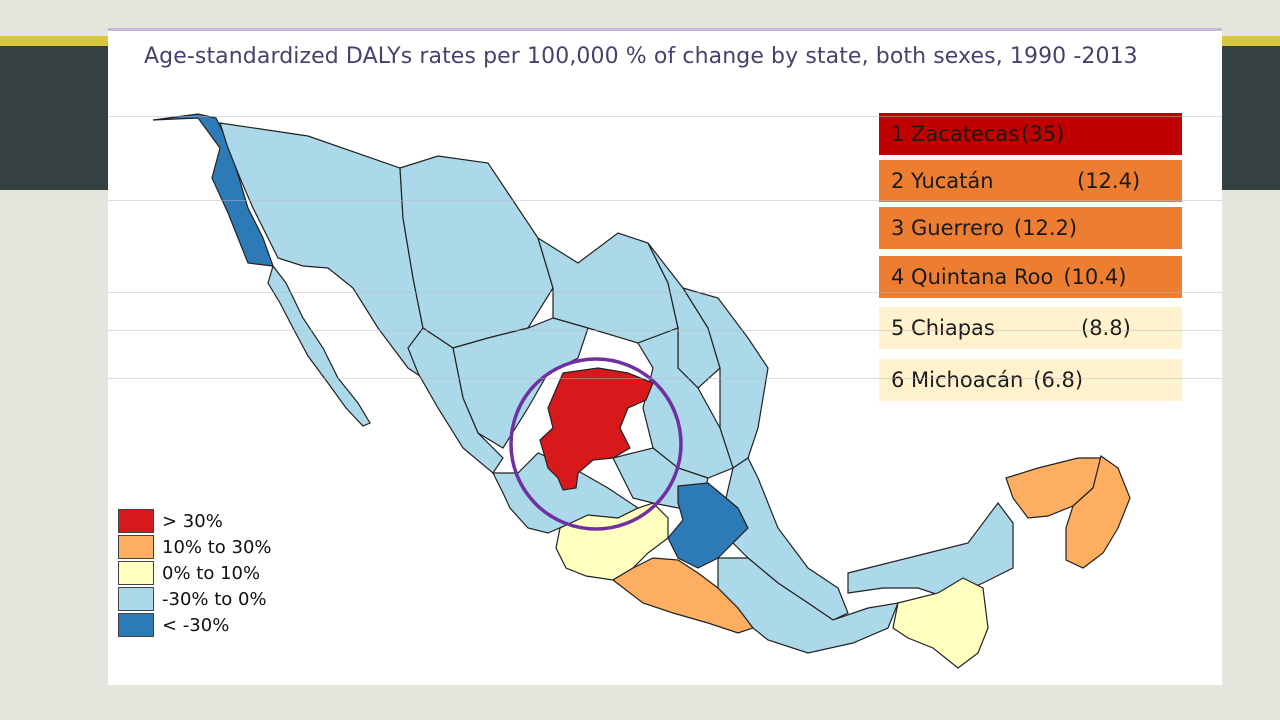 The image size is (1280, 720). Describe the element at coordinates (1043, 134) in the screenshot. I see `rank-1-value: (35)` at that location.